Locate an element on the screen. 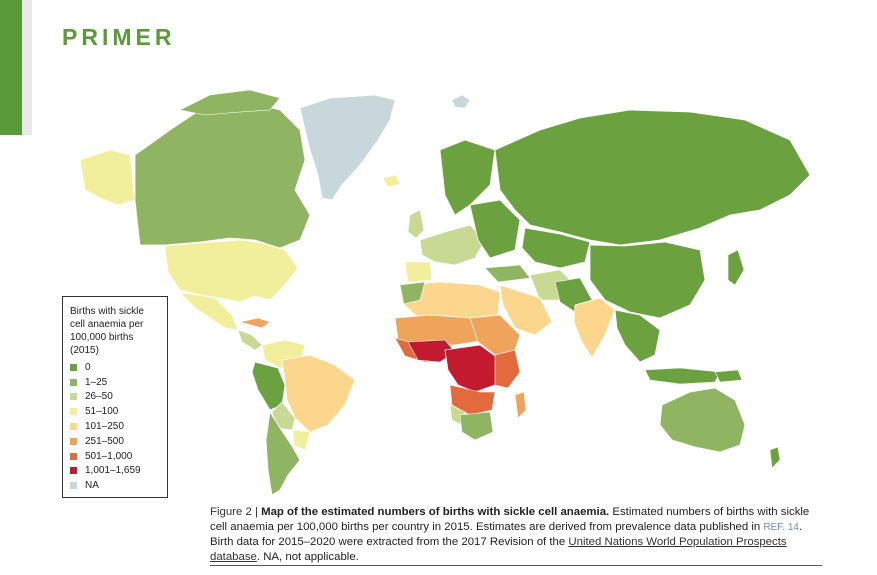  region-central-america is located at coordinates (250, 340).